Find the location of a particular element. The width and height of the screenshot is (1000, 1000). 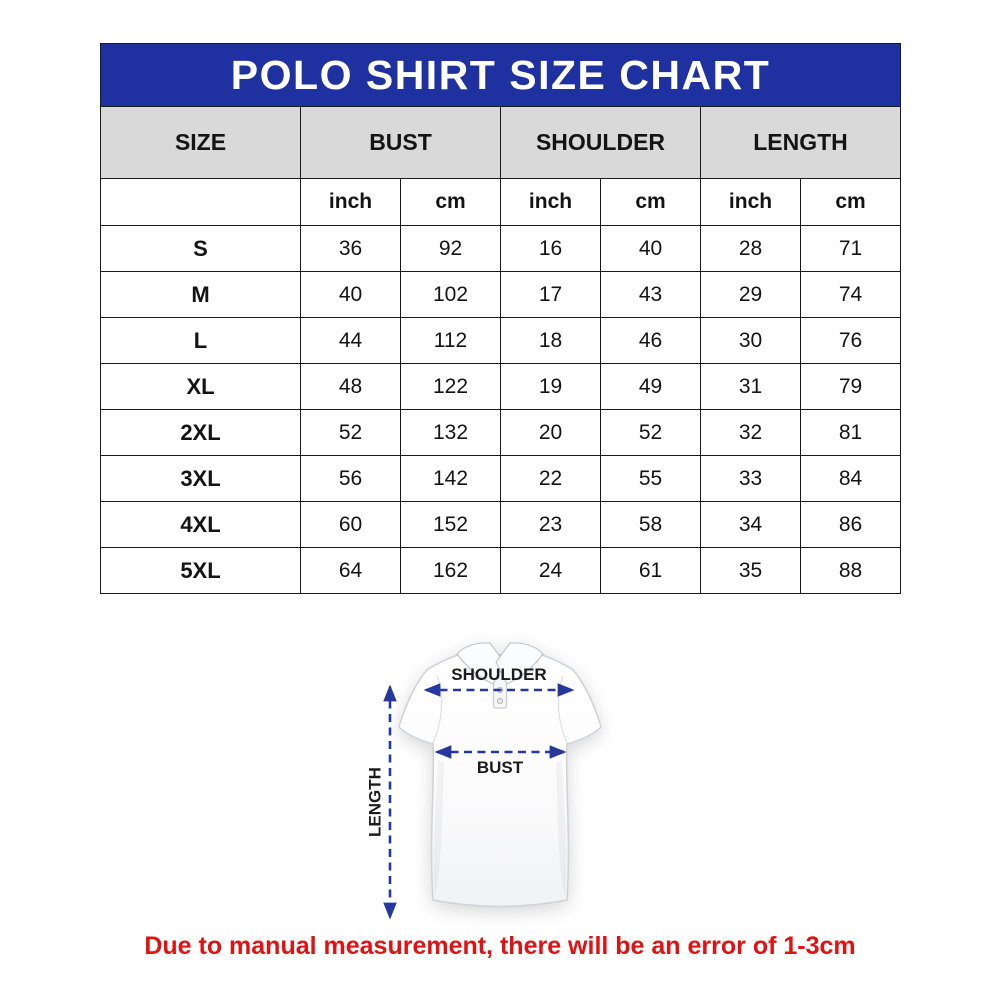

measurement-value: 88 is located at coordinates (850, 570).